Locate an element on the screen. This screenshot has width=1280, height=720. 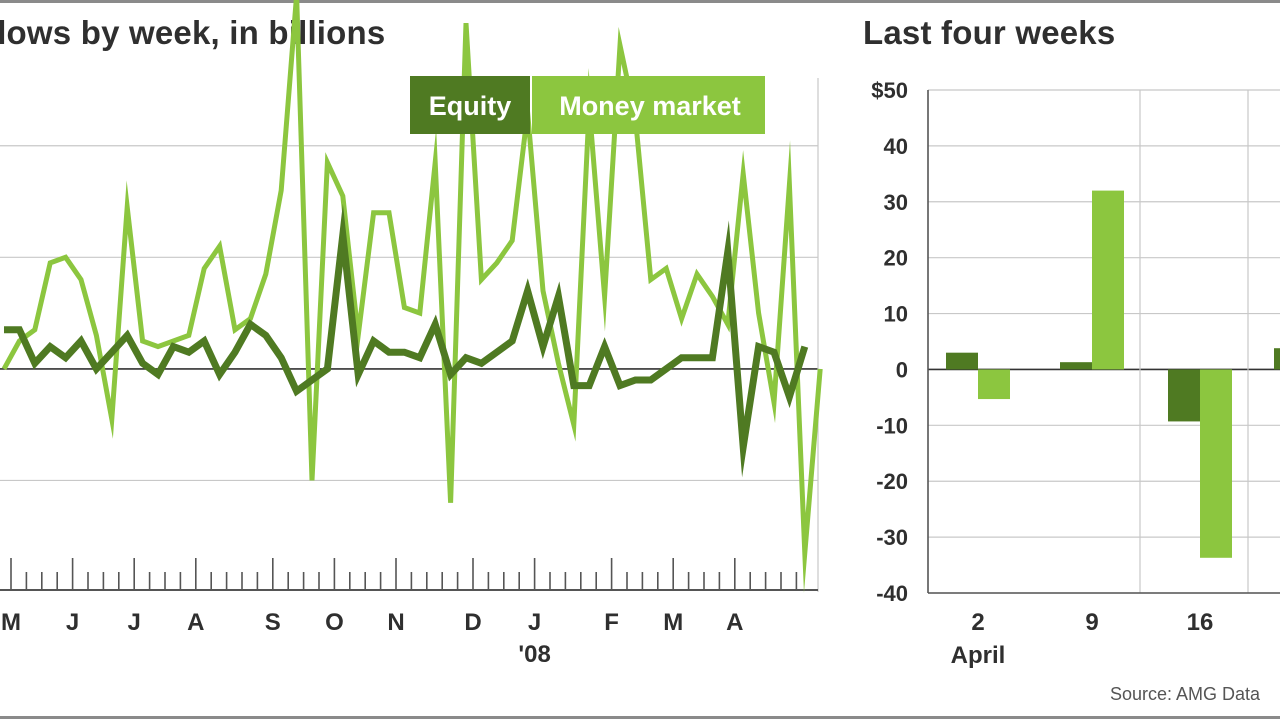
x-year-label: '08 is located at coordinates (534, 654).